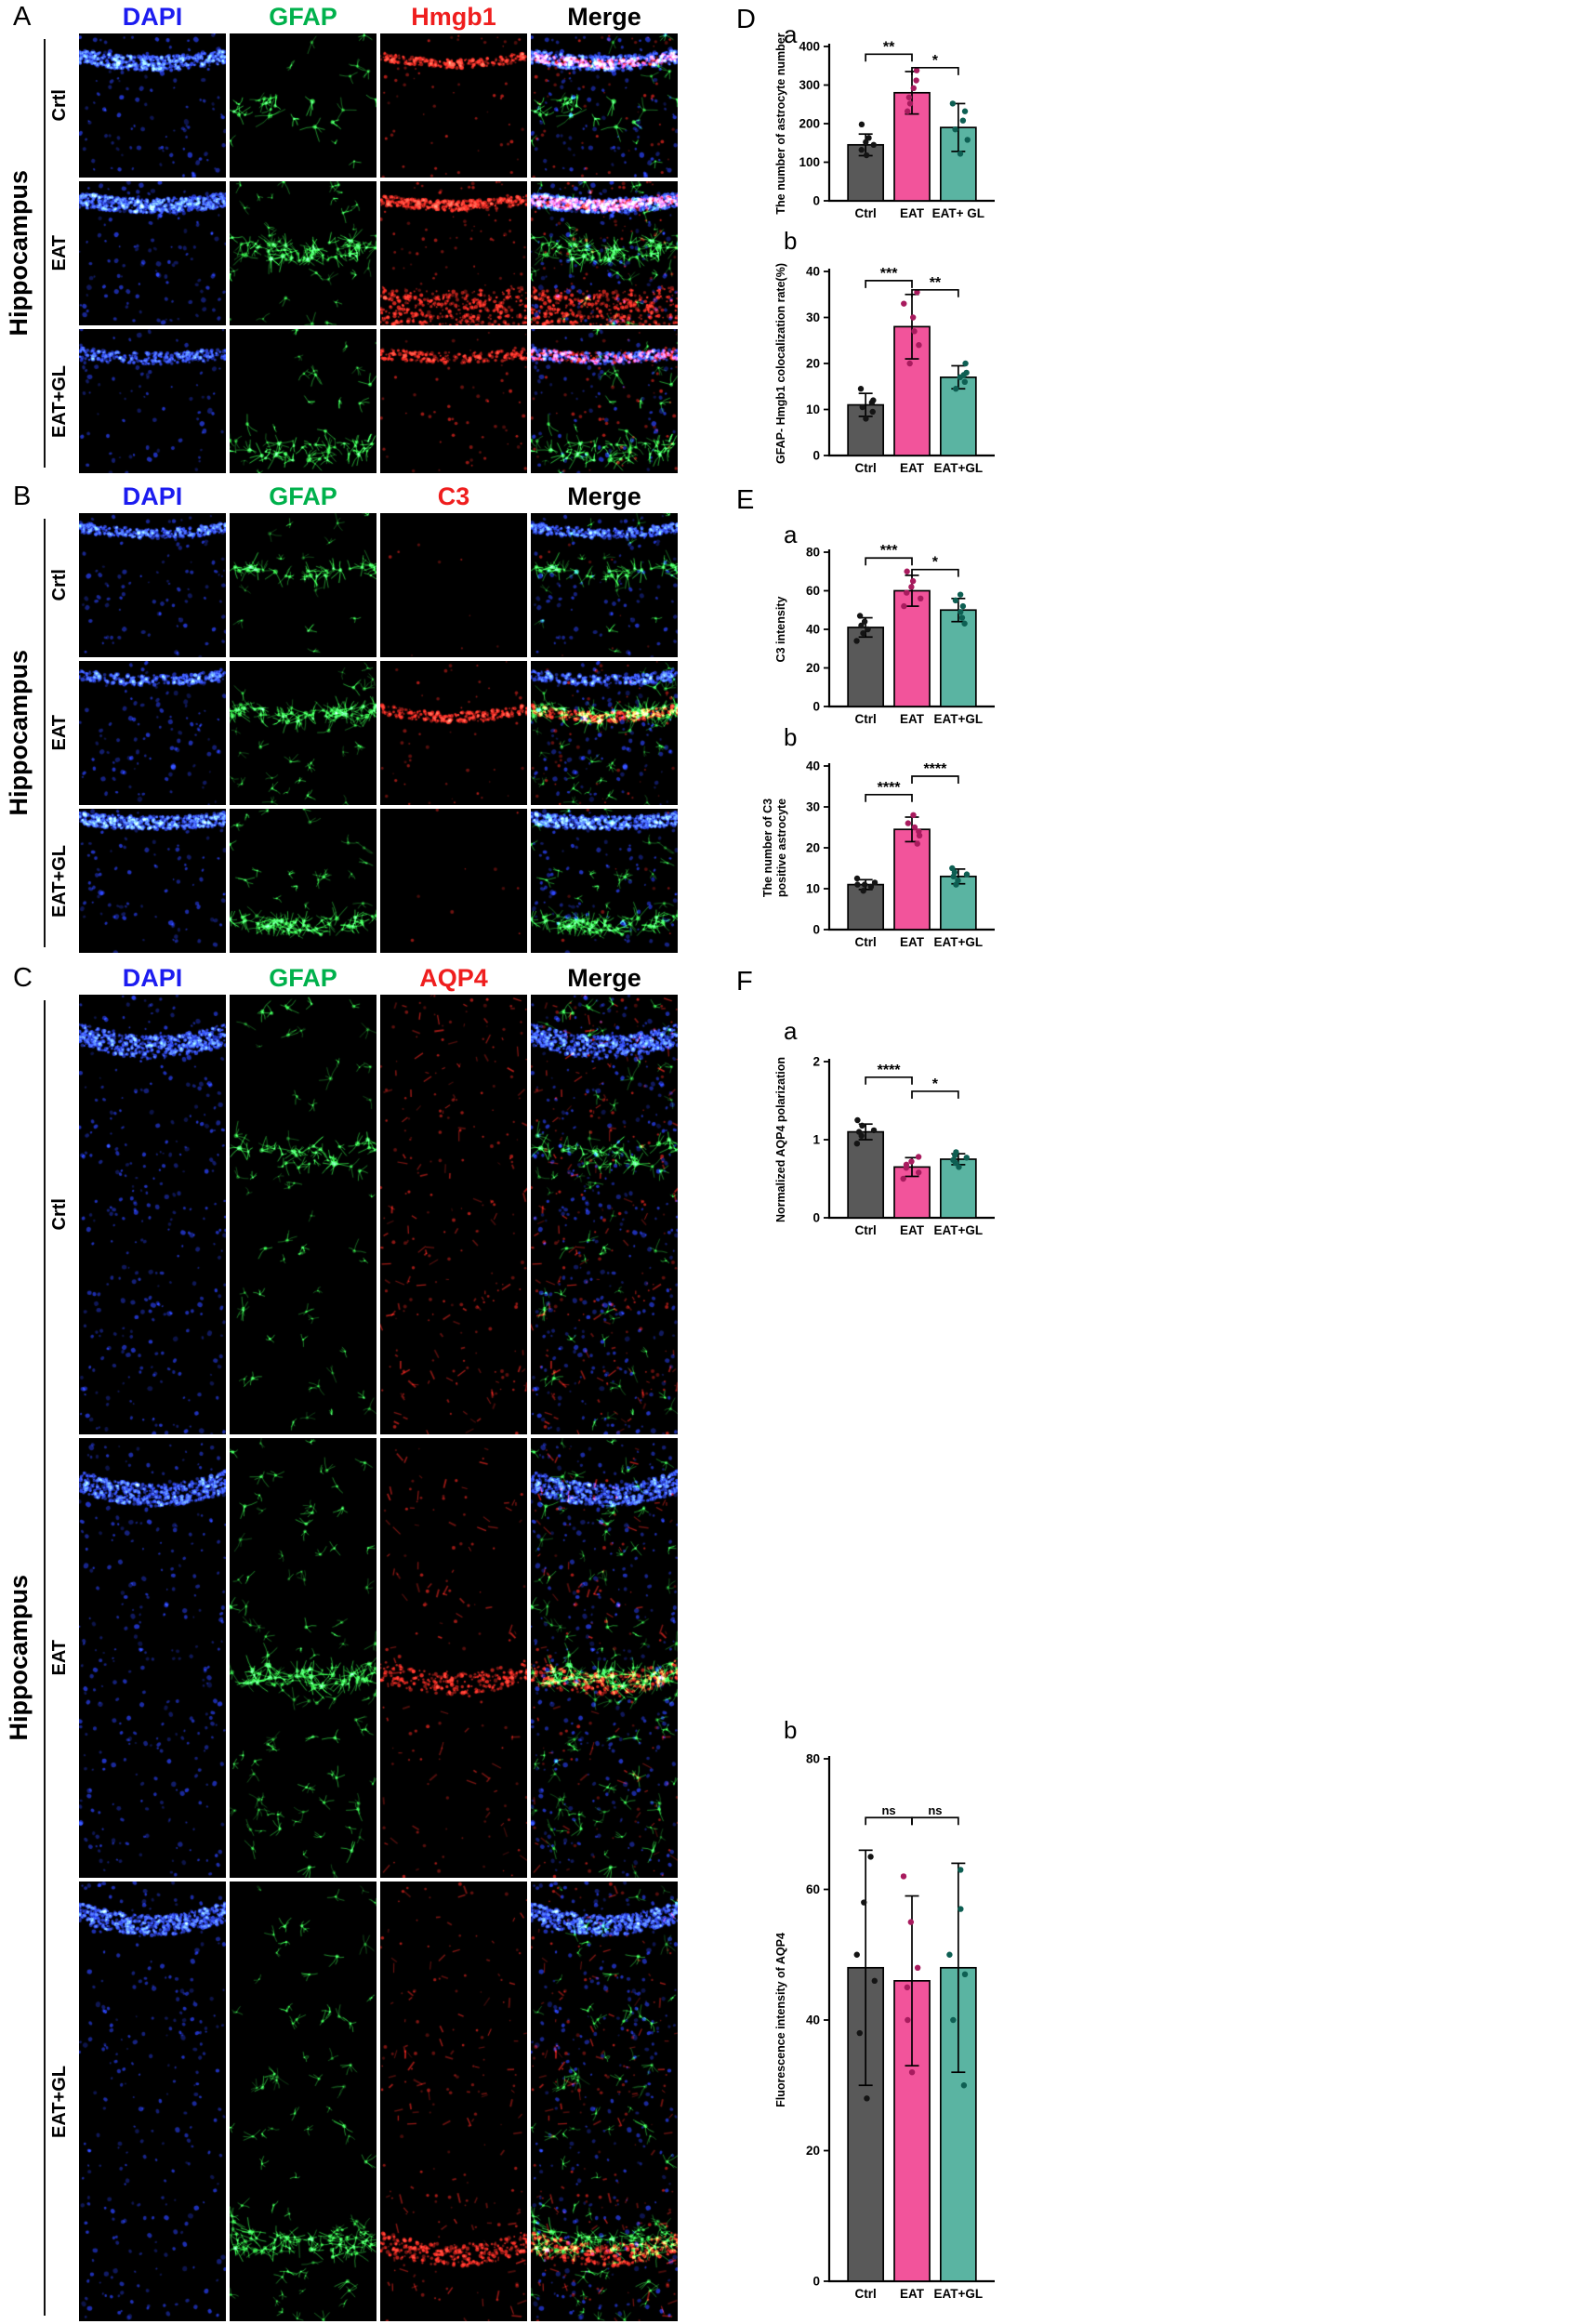 Image resolution: width=1572 pixels, height=2324 pixels. What do you see at coordinates (604, 105) in the screenshot?
I see `micrograph-A-Crtl-Merge` at bounding box center [604, 105].